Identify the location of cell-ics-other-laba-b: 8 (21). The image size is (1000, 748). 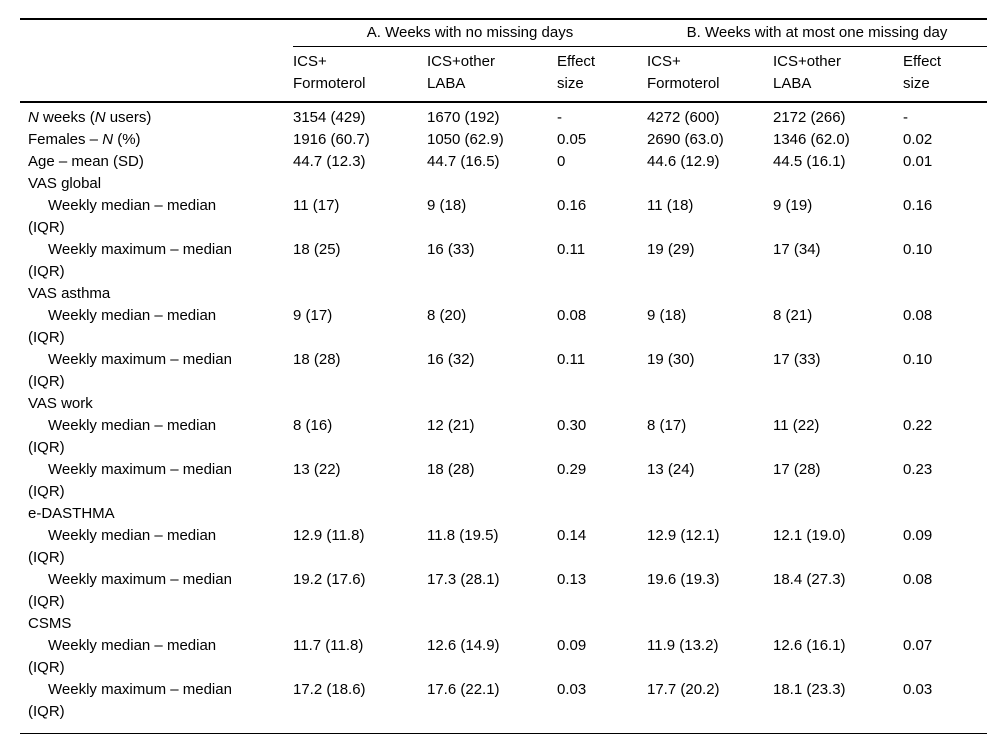
(793, 315).